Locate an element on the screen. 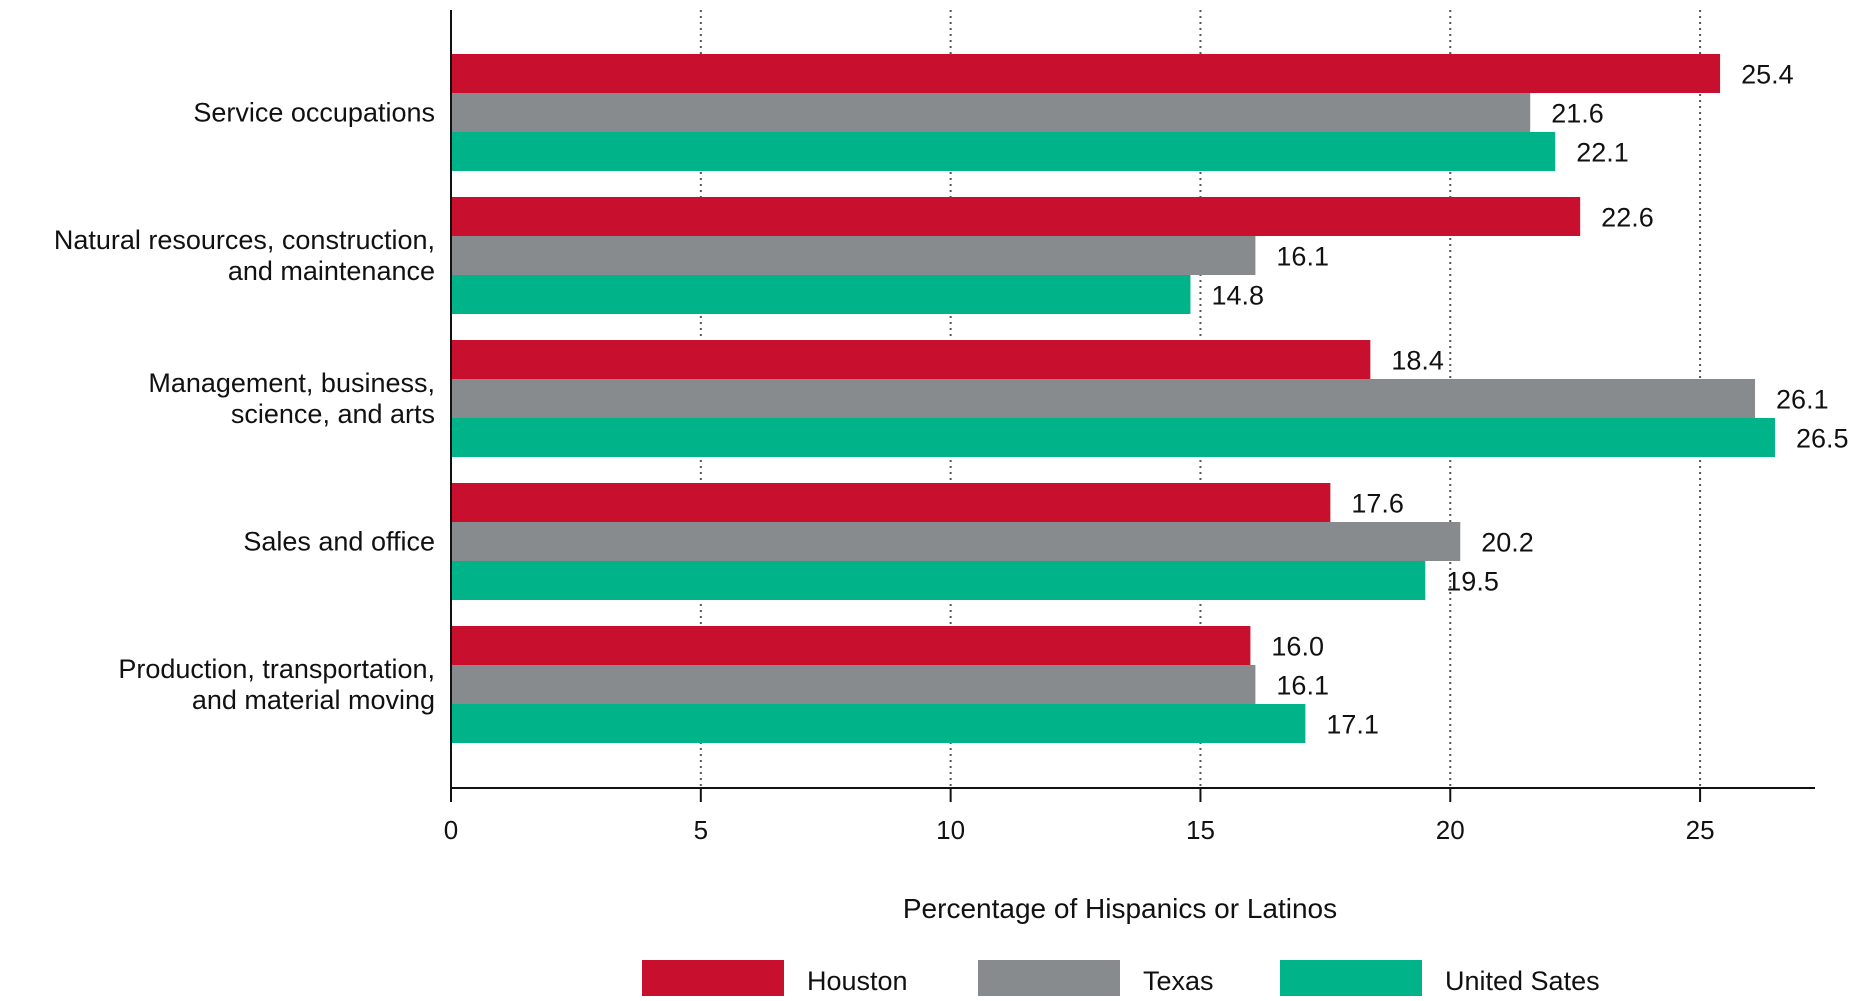 The height and width of the screenshot is (1001, 1853). legend: Houston Texas United Sates is located at coordinates (1121, 978).